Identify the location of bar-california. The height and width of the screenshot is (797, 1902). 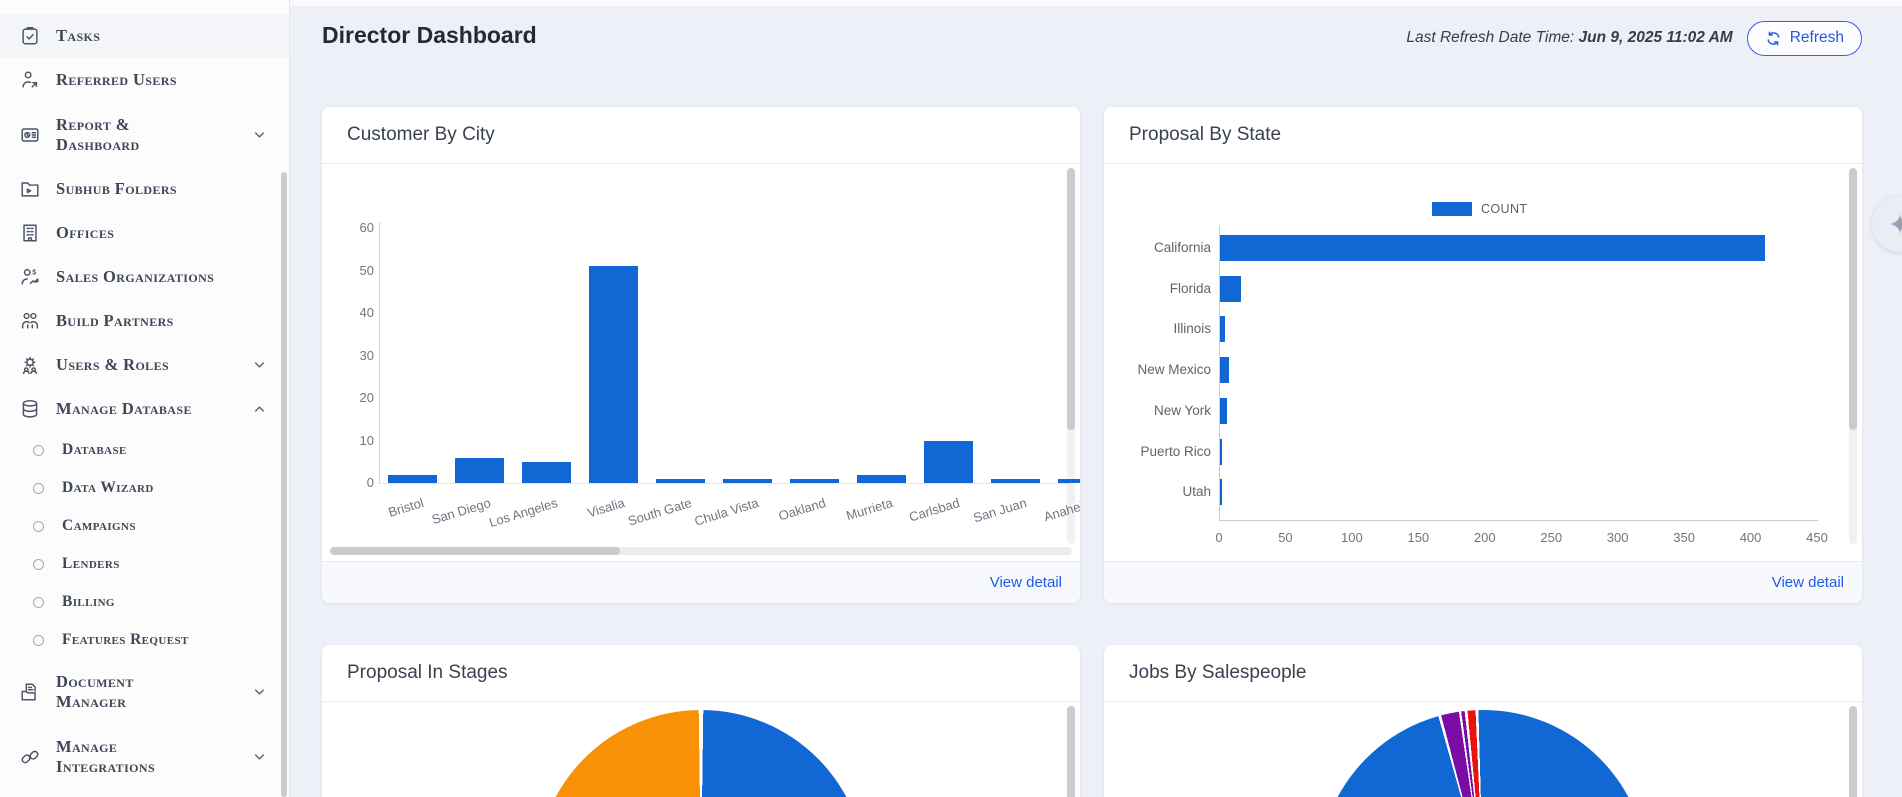
(1492, 248).